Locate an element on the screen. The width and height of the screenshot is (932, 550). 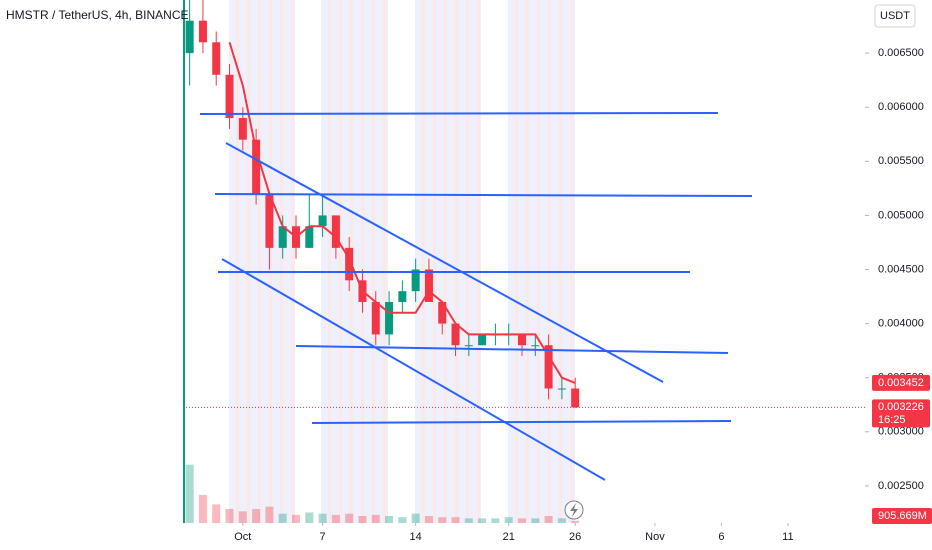
x-tick-label: 6 is located at coordinates (721, 537).